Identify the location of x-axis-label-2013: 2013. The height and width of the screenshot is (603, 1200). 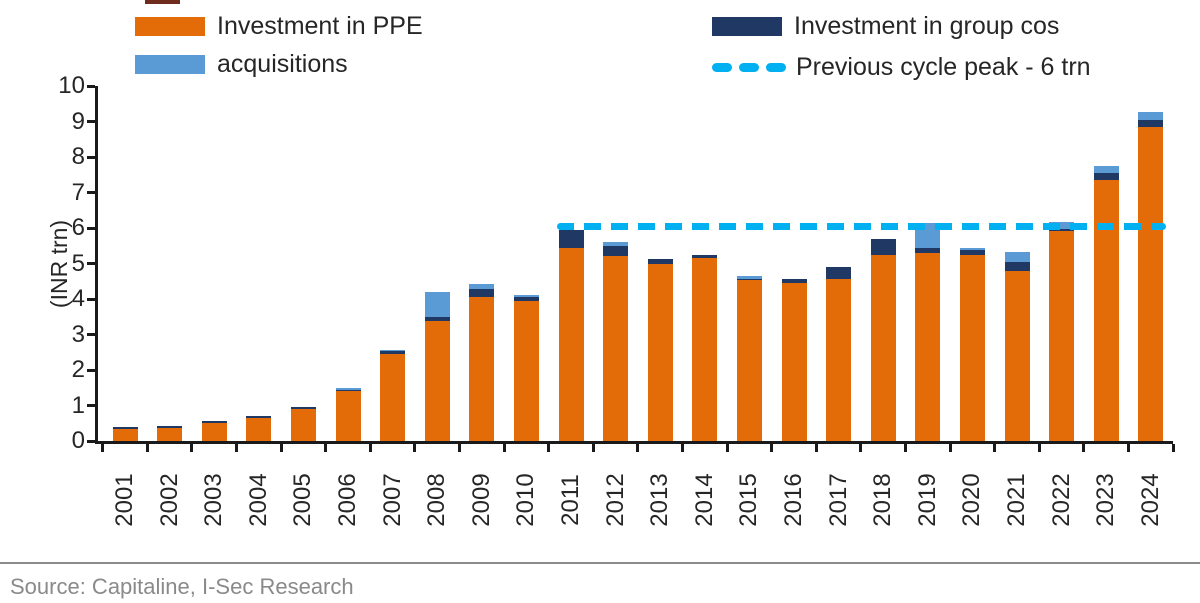
(660, 500).